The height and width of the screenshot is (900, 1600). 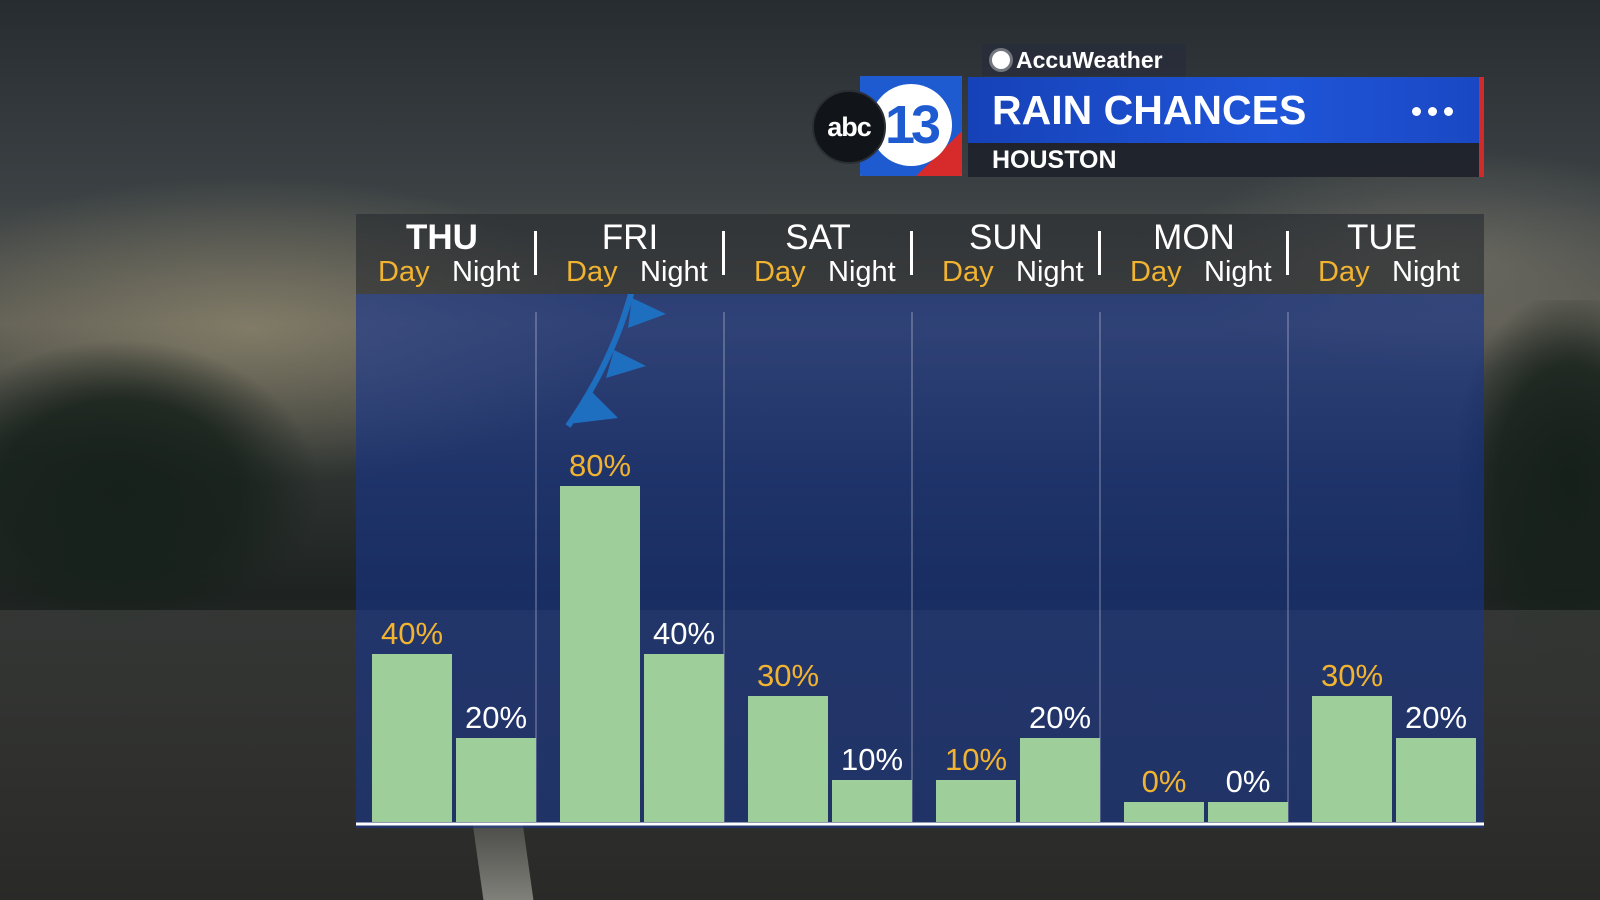 I want to click on sun-icon, so click(x=1001, y=60).